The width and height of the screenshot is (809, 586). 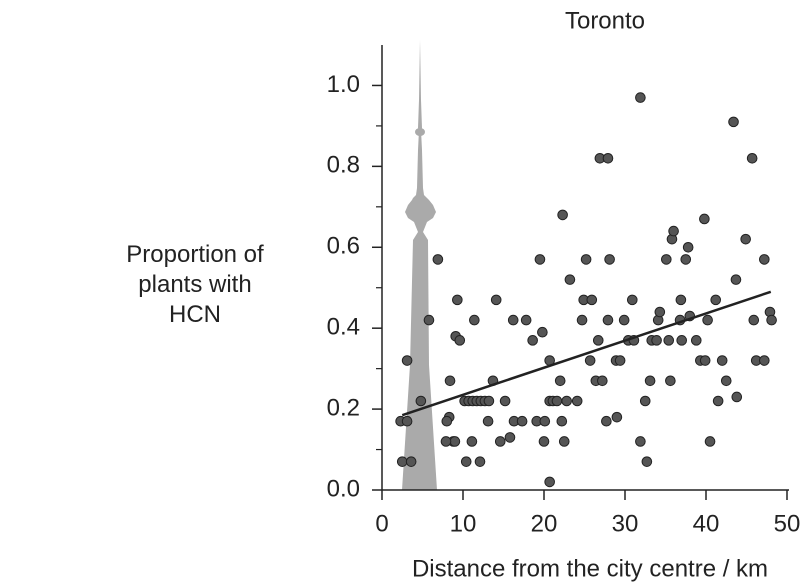 I want to click on y-tick-label: 1.0, so click(x=343, y=84).